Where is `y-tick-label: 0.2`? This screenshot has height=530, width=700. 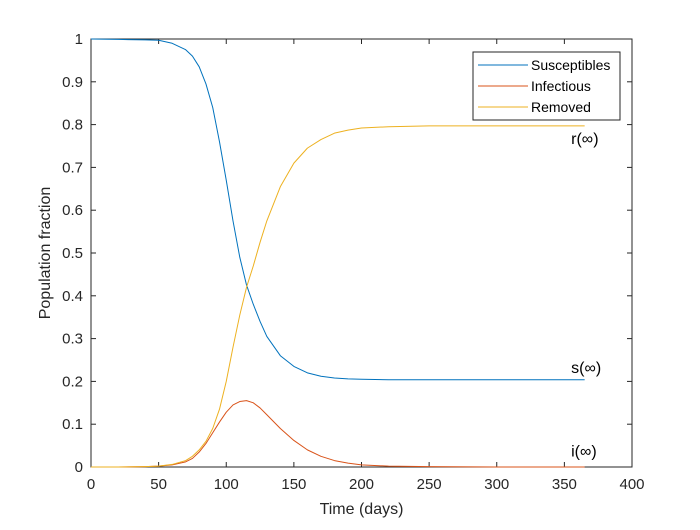
y-tick-label: 0.2 is located at coordinates (72, 381).